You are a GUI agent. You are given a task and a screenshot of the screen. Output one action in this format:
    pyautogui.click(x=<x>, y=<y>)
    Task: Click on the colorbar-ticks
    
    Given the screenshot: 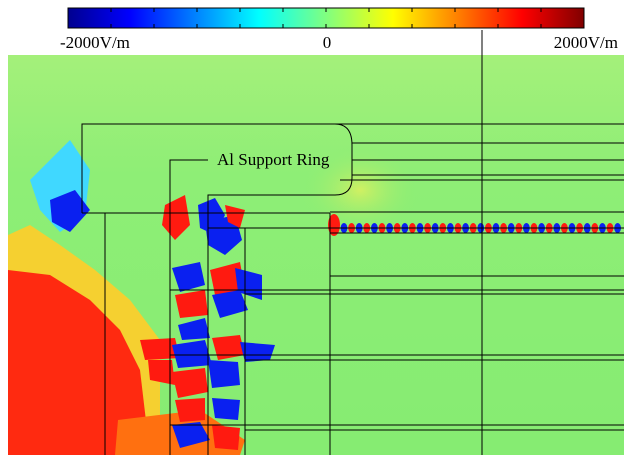 What is the action you would take?
    pyautogui.click(x=326, y=18)
    